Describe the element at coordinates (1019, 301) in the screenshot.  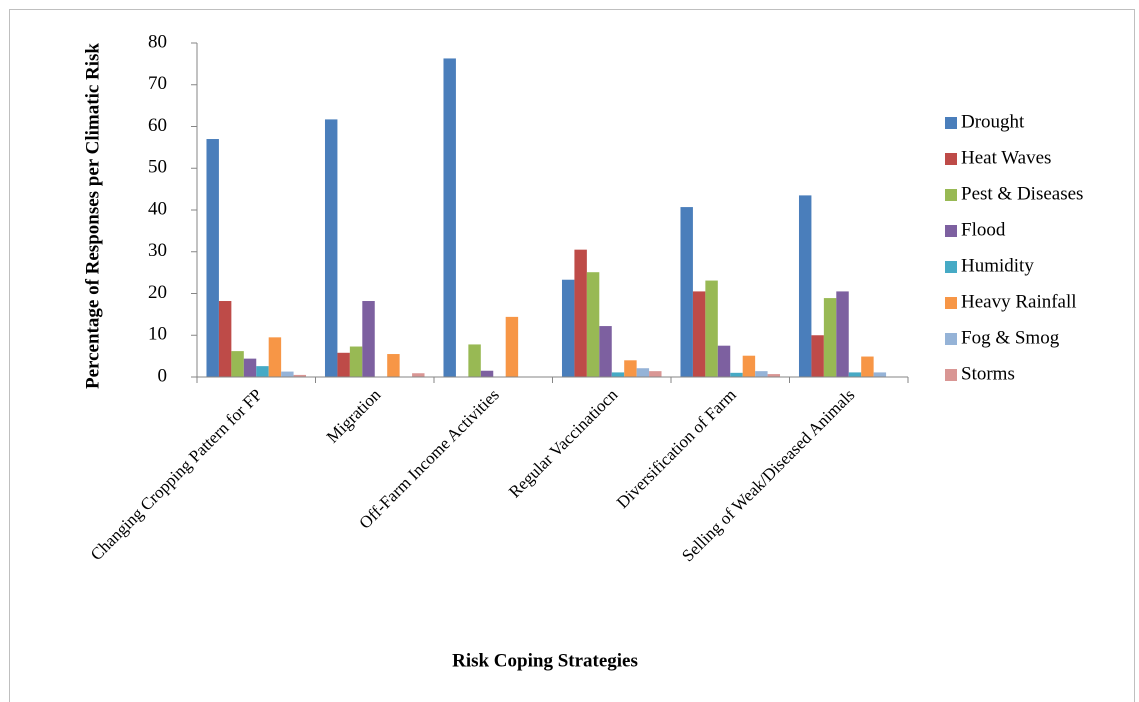
I see `legend-label: Heavy Rainfall` at that location.